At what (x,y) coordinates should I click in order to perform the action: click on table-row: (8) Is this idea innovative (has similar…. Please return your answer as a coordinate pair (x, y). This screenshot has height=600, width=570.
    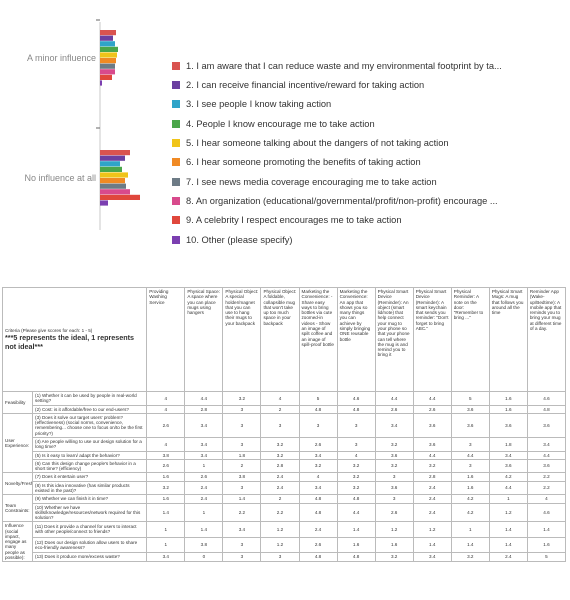
    Looking at the image, I should click on (285, 488).